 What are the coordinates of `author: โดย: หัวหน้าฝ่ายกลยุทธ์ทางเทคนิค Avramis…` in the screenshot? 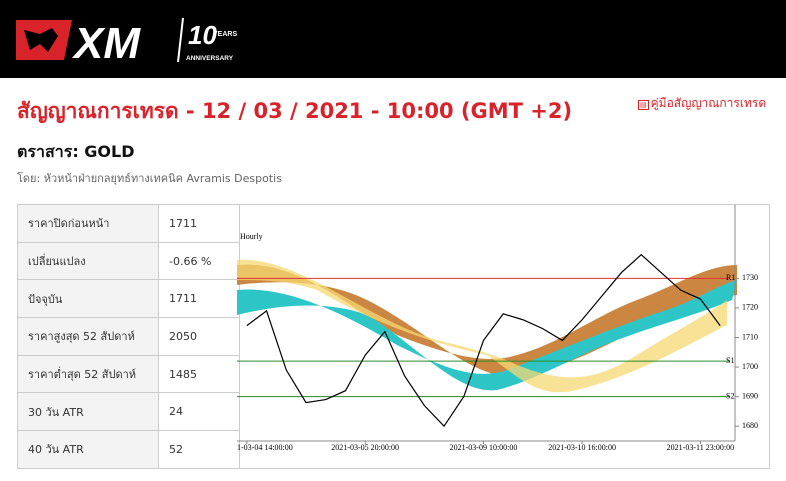 It's located at (149, 178).